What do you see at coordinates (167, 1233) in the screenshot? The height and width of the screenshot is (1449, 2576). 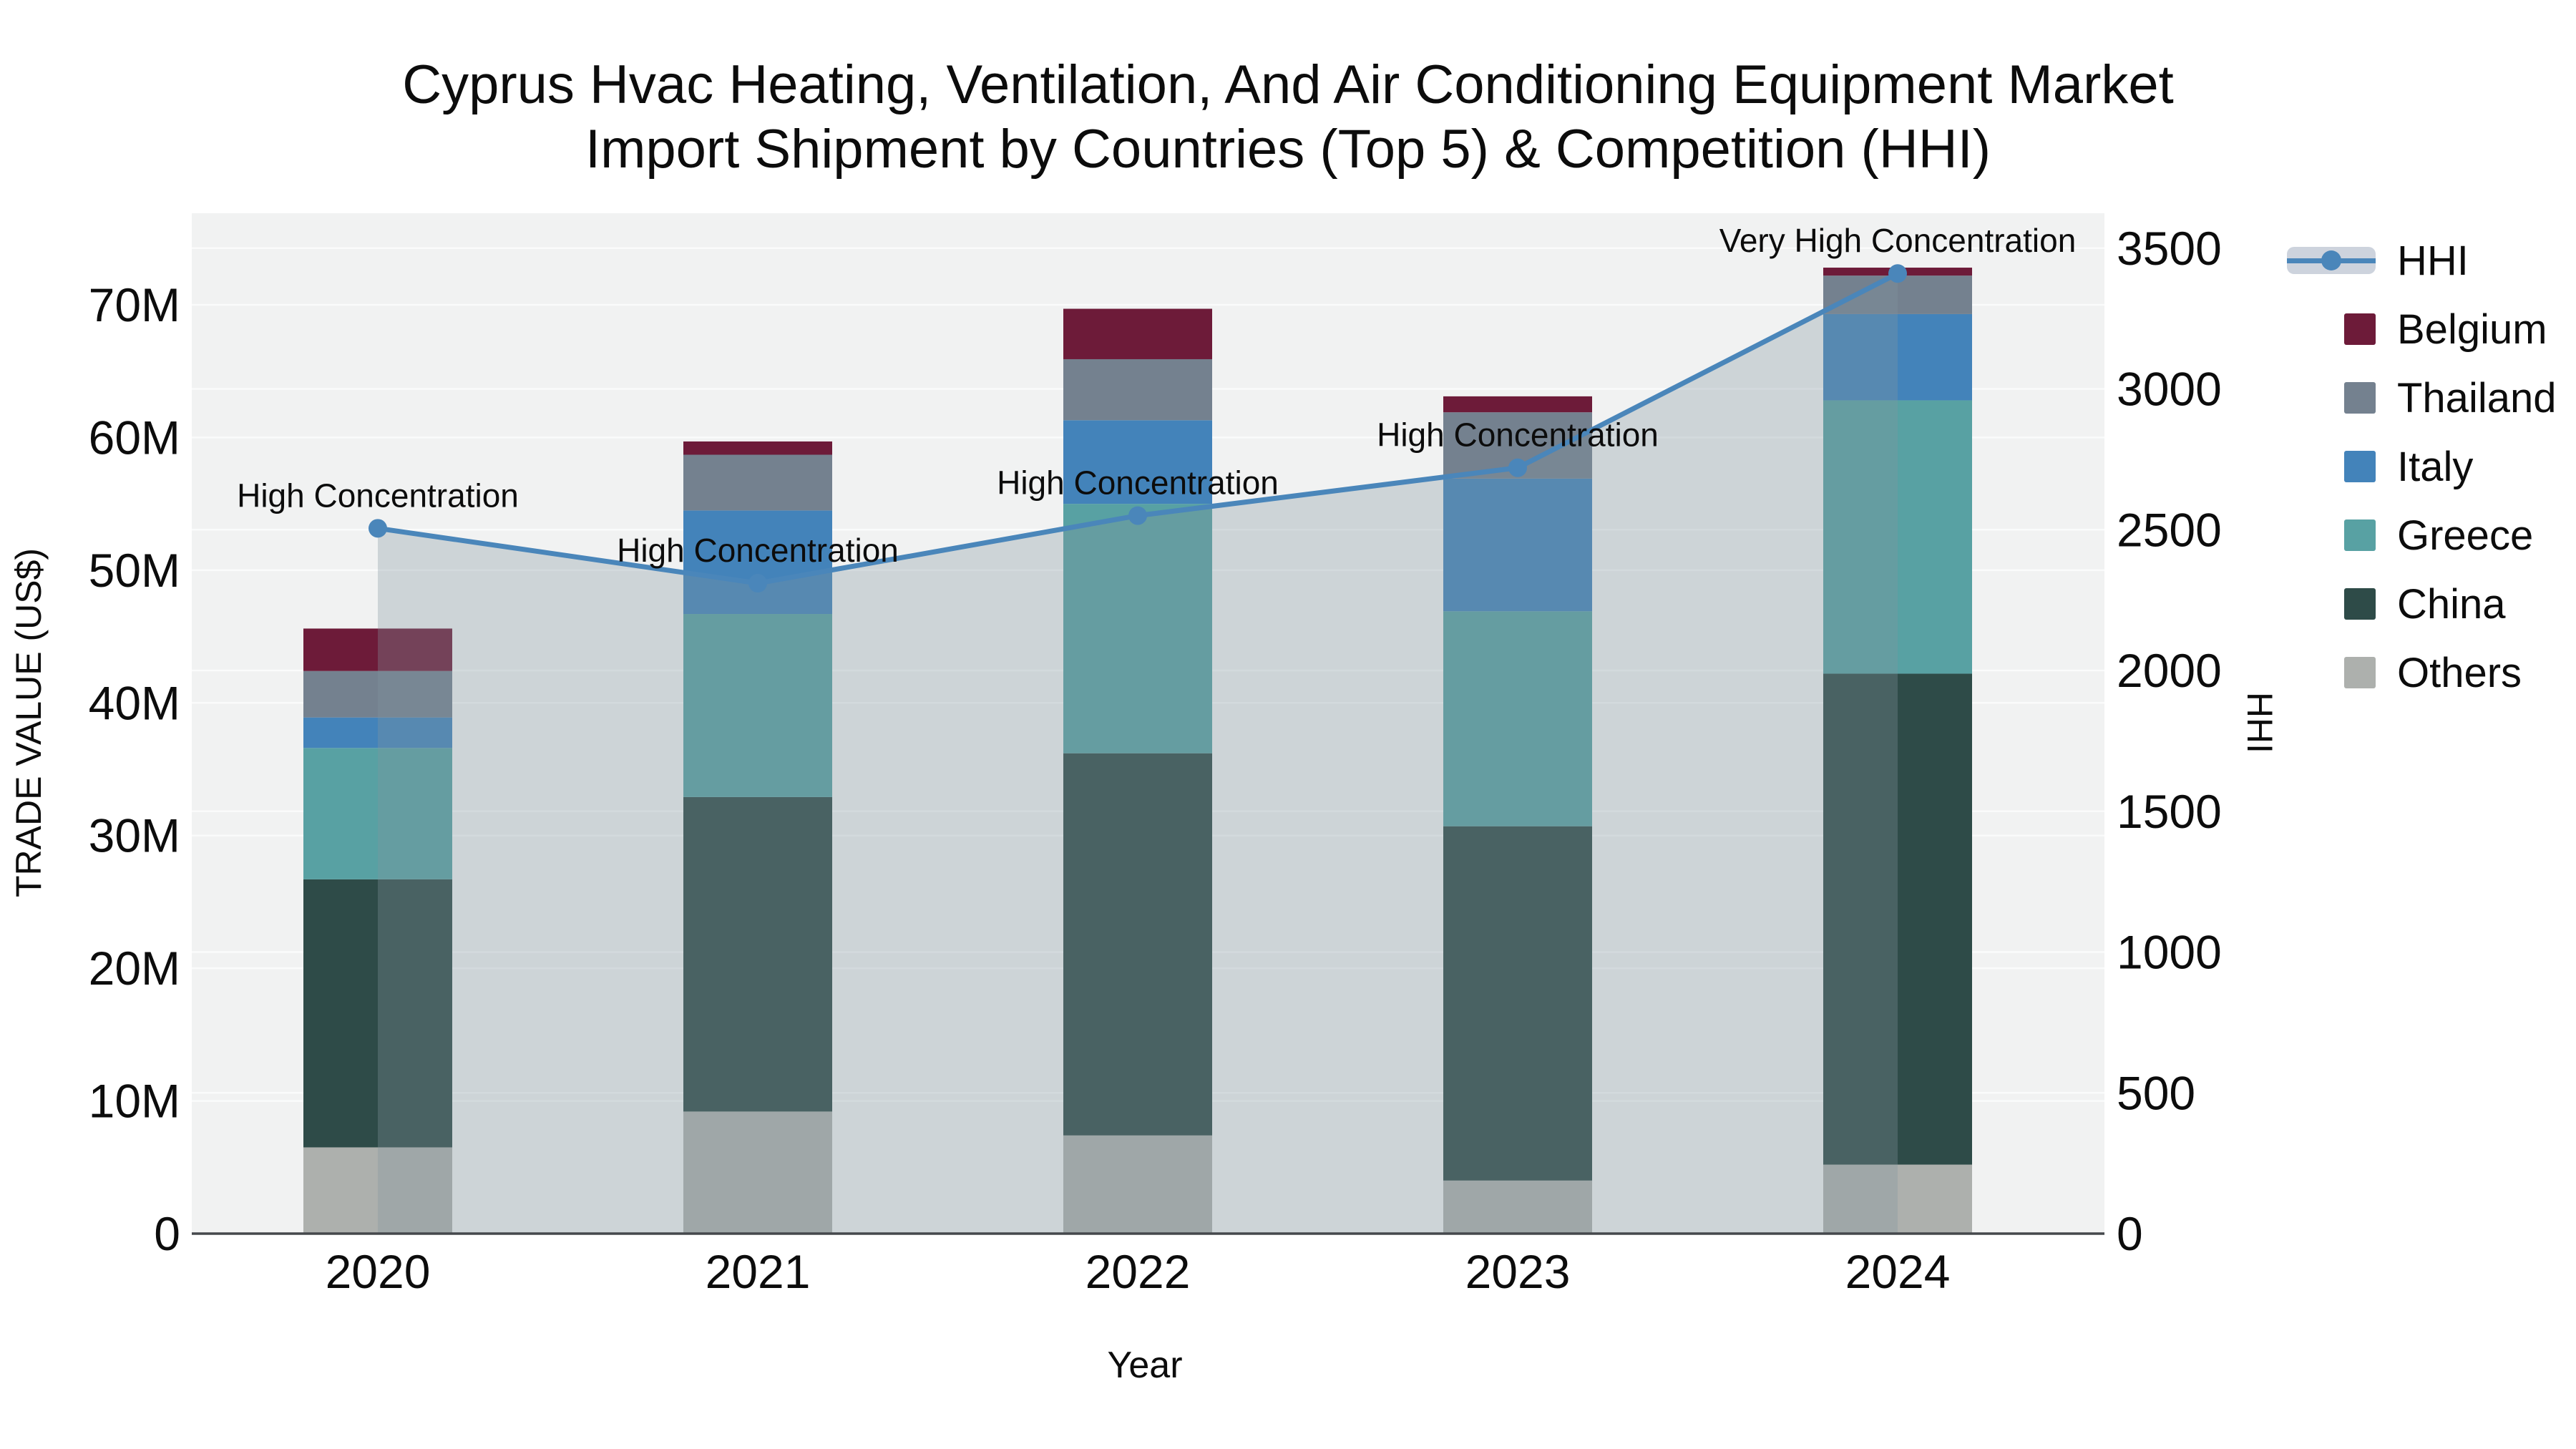 I see `y-left-tick-0: 0` at bounding box center [167, 1233].